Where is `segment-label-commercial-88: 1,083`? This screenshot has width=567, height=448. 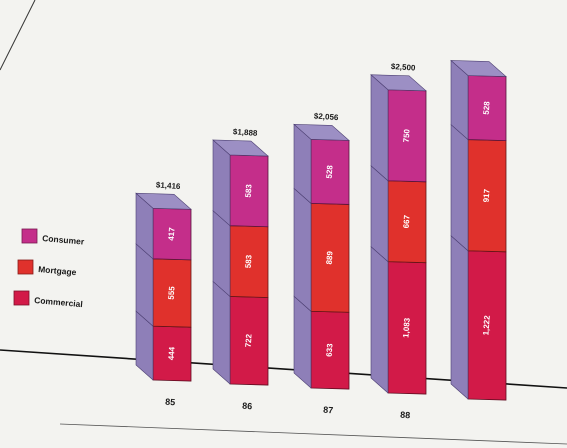 segment-label-commercial-88: 1,083 is located at coordinates (406, 327).